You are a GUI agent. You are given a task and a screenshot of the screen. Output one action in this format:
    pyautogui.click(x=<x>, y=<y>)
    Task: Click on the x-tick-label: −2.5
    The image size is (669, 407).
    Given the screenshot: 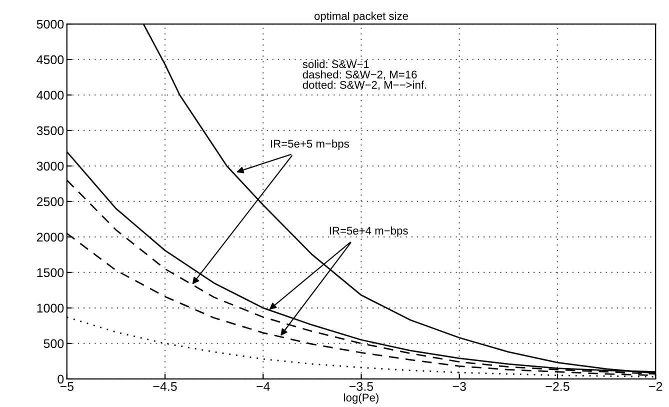 What is the action you would take?
    pyautogui.click(x=558, y=386)
    